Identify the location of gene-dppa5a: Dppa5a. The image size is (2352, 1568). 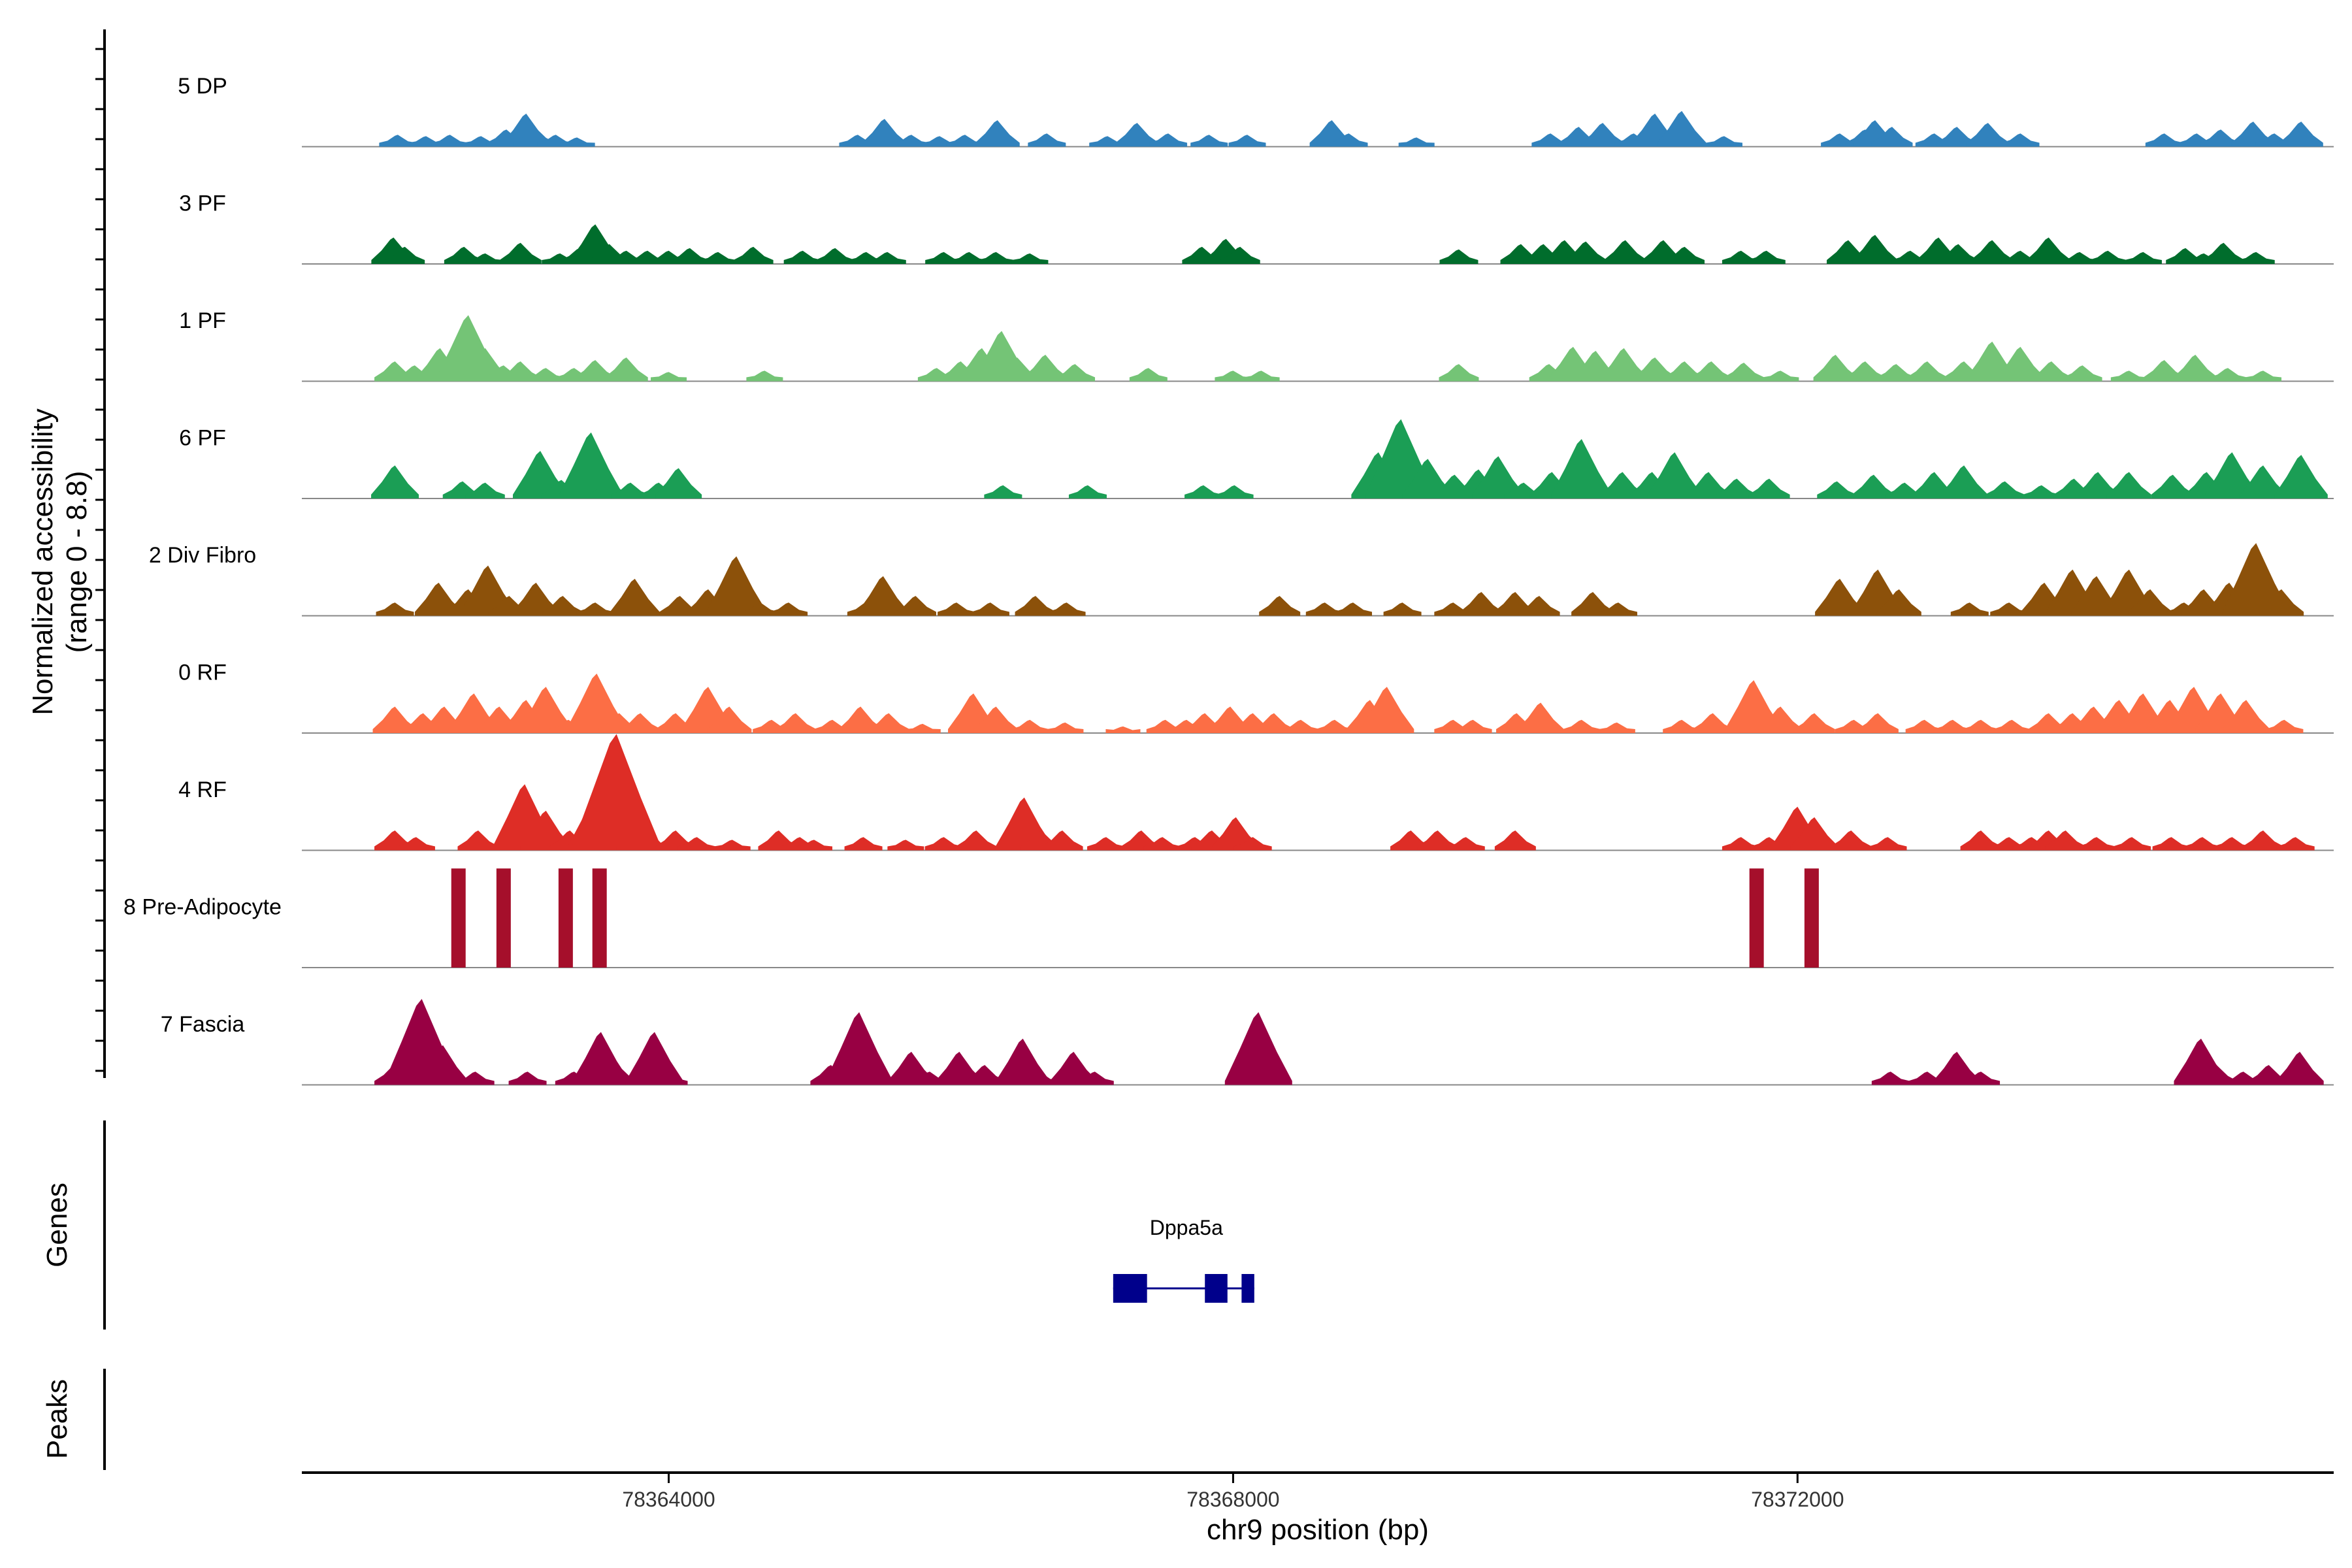
(1183, 1259).